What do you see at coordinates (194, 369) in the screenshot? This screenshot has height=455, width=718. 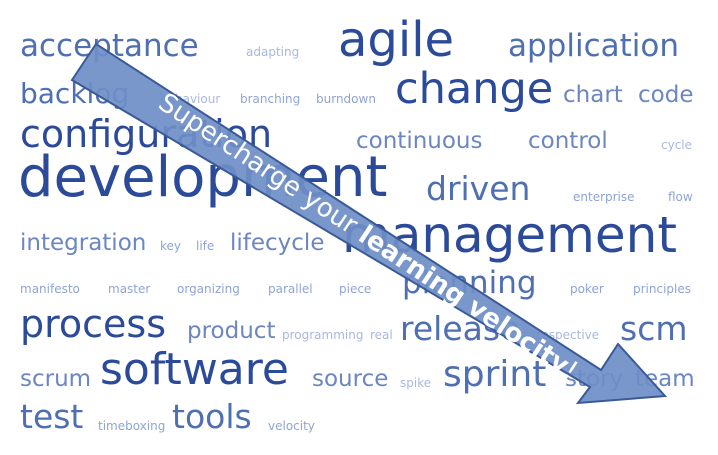 I see `word-software: software` at bounding box center [194, 369].